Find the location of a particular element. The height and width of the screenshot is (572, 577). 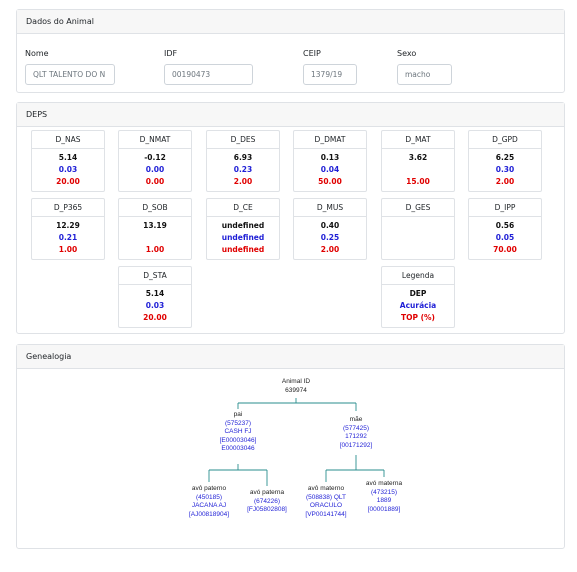

dep-value: 13.19 is located at coordinates (155, 225).